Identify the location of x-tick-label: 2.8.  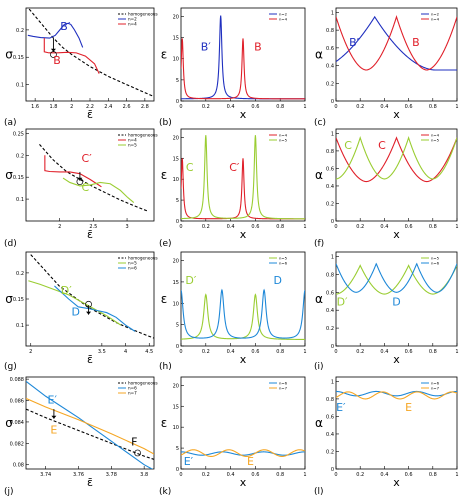
(145, 107).